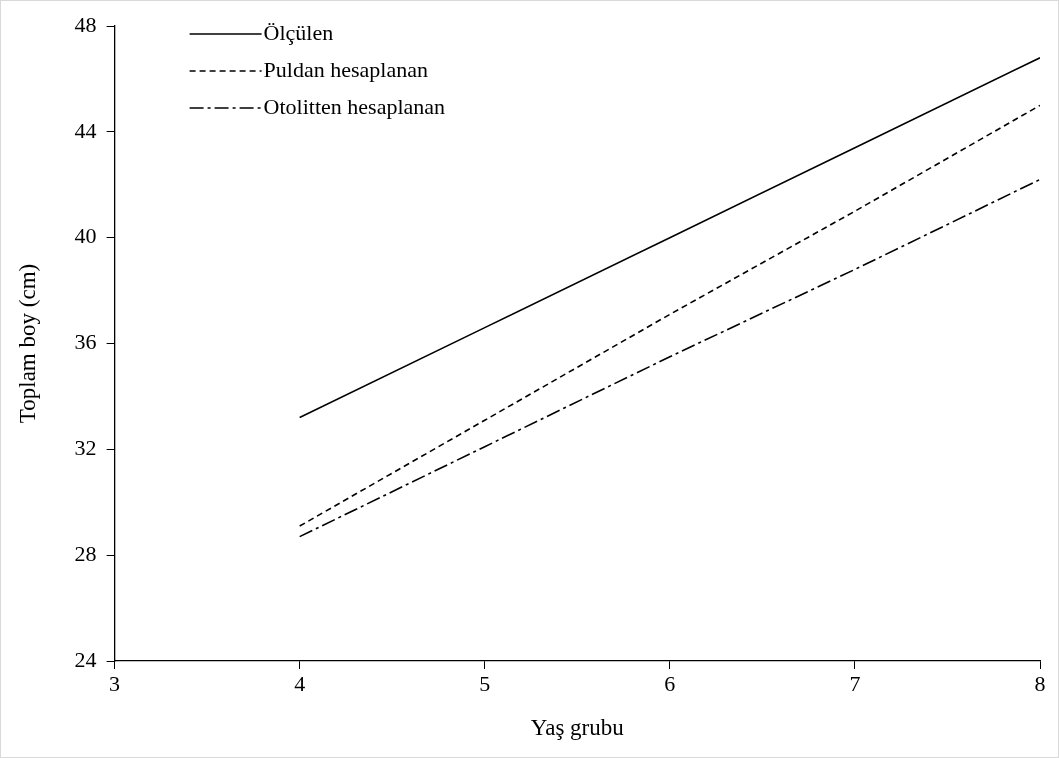 The height and width of the screenshot is (758, 1059). What do you see at coordinates (85, 130) in the screenshot?
I see `y-tick-label: 44` at bounding box center [85, 130].